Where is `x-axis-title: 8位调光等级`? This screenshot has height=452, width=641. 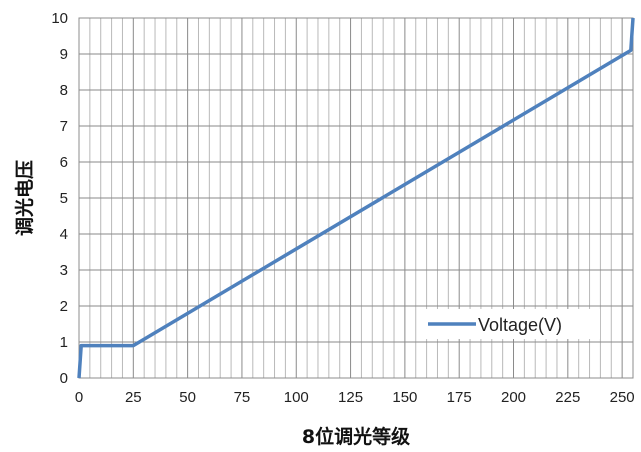 x-axis-title: 8位调光等级 is located at coordinates (356, 436).